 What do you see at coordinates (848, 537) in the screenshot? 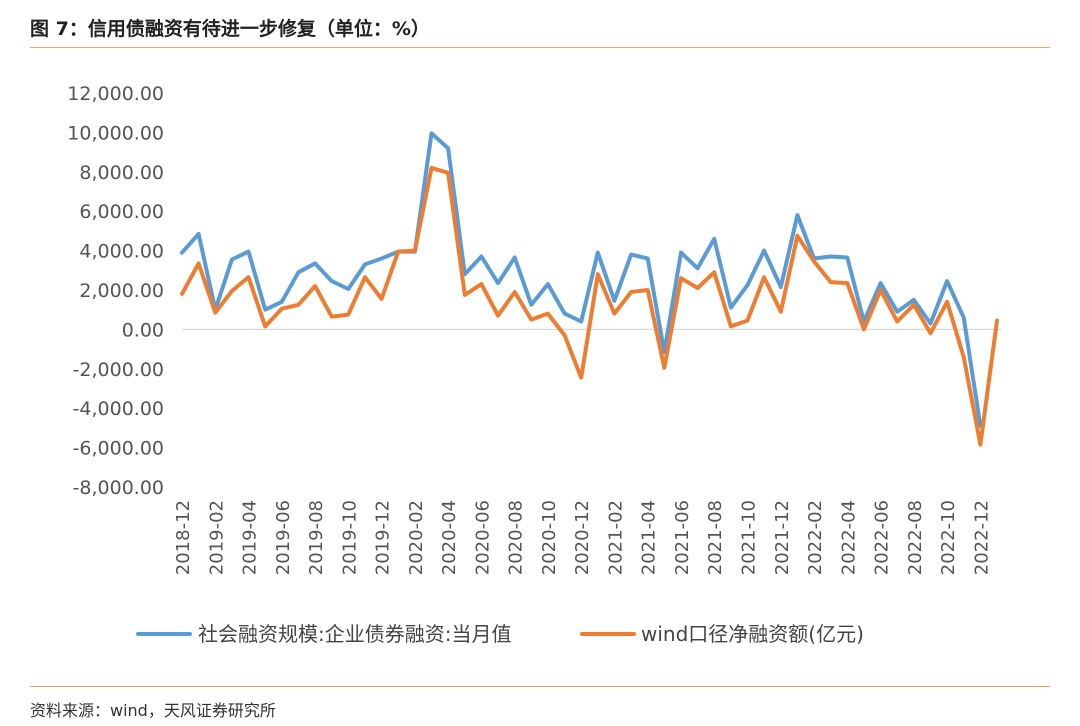
I see `x-tick-label: 2022-04` at bounding box center [848, 537].